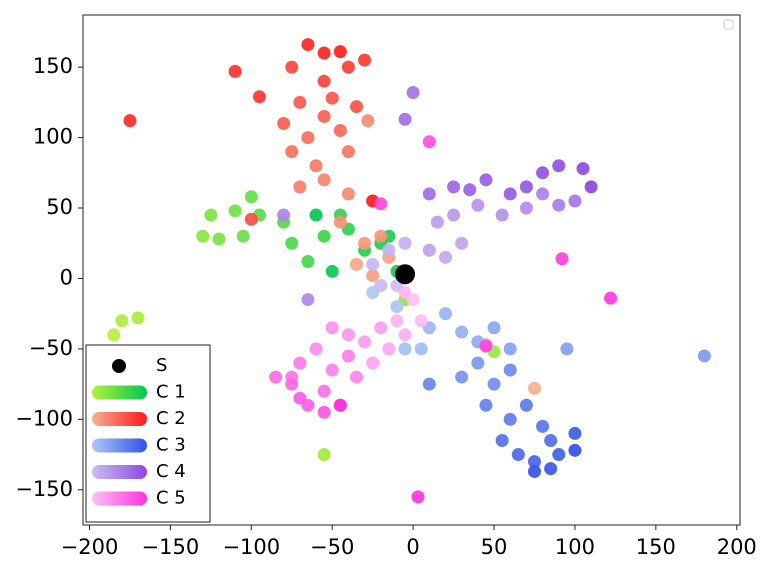 The width and height of the screenshot is (766, 582). What do you see at coordinates (575, 547) in the screenshot?
I see `x-tick-label: 100` at bounding box center [575, 547].